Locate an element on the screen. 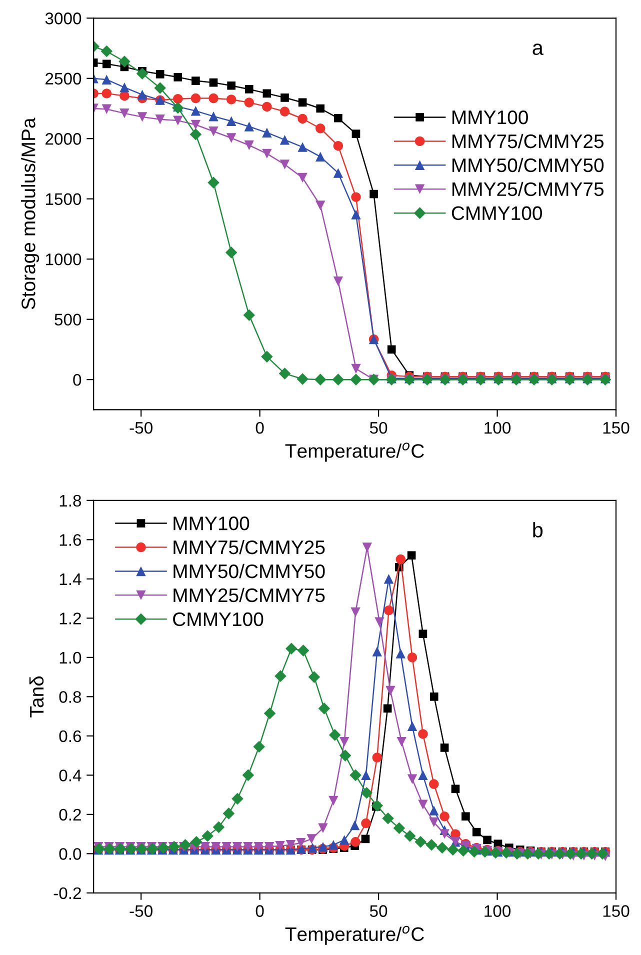 The width and height of the screenshot is (641, 955). legend-label: MMY50/CMMY50 is located at coordinates (528, 165).